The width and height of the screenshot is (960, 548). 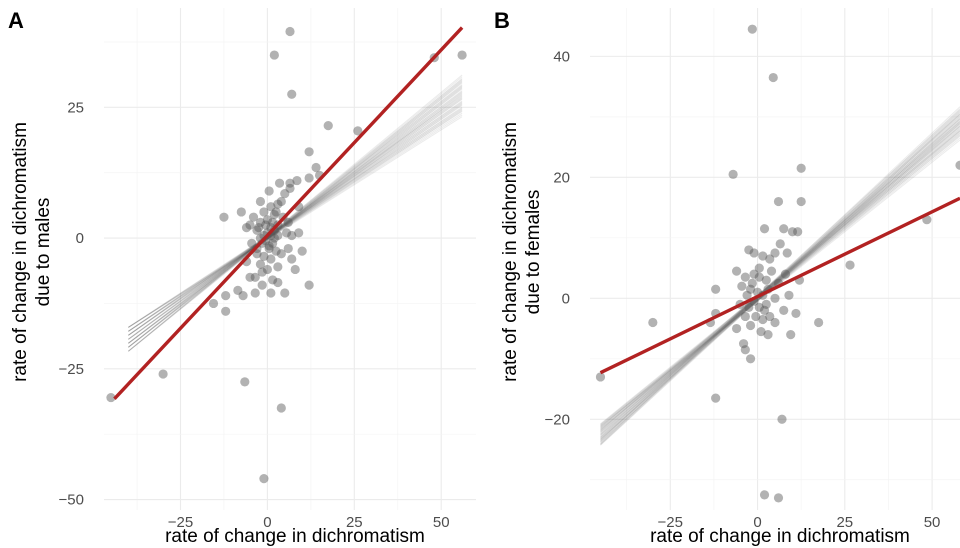 I want to click on panel-a-x-axis-title: rate of change in dichromatism, so click(x=295, y=536).